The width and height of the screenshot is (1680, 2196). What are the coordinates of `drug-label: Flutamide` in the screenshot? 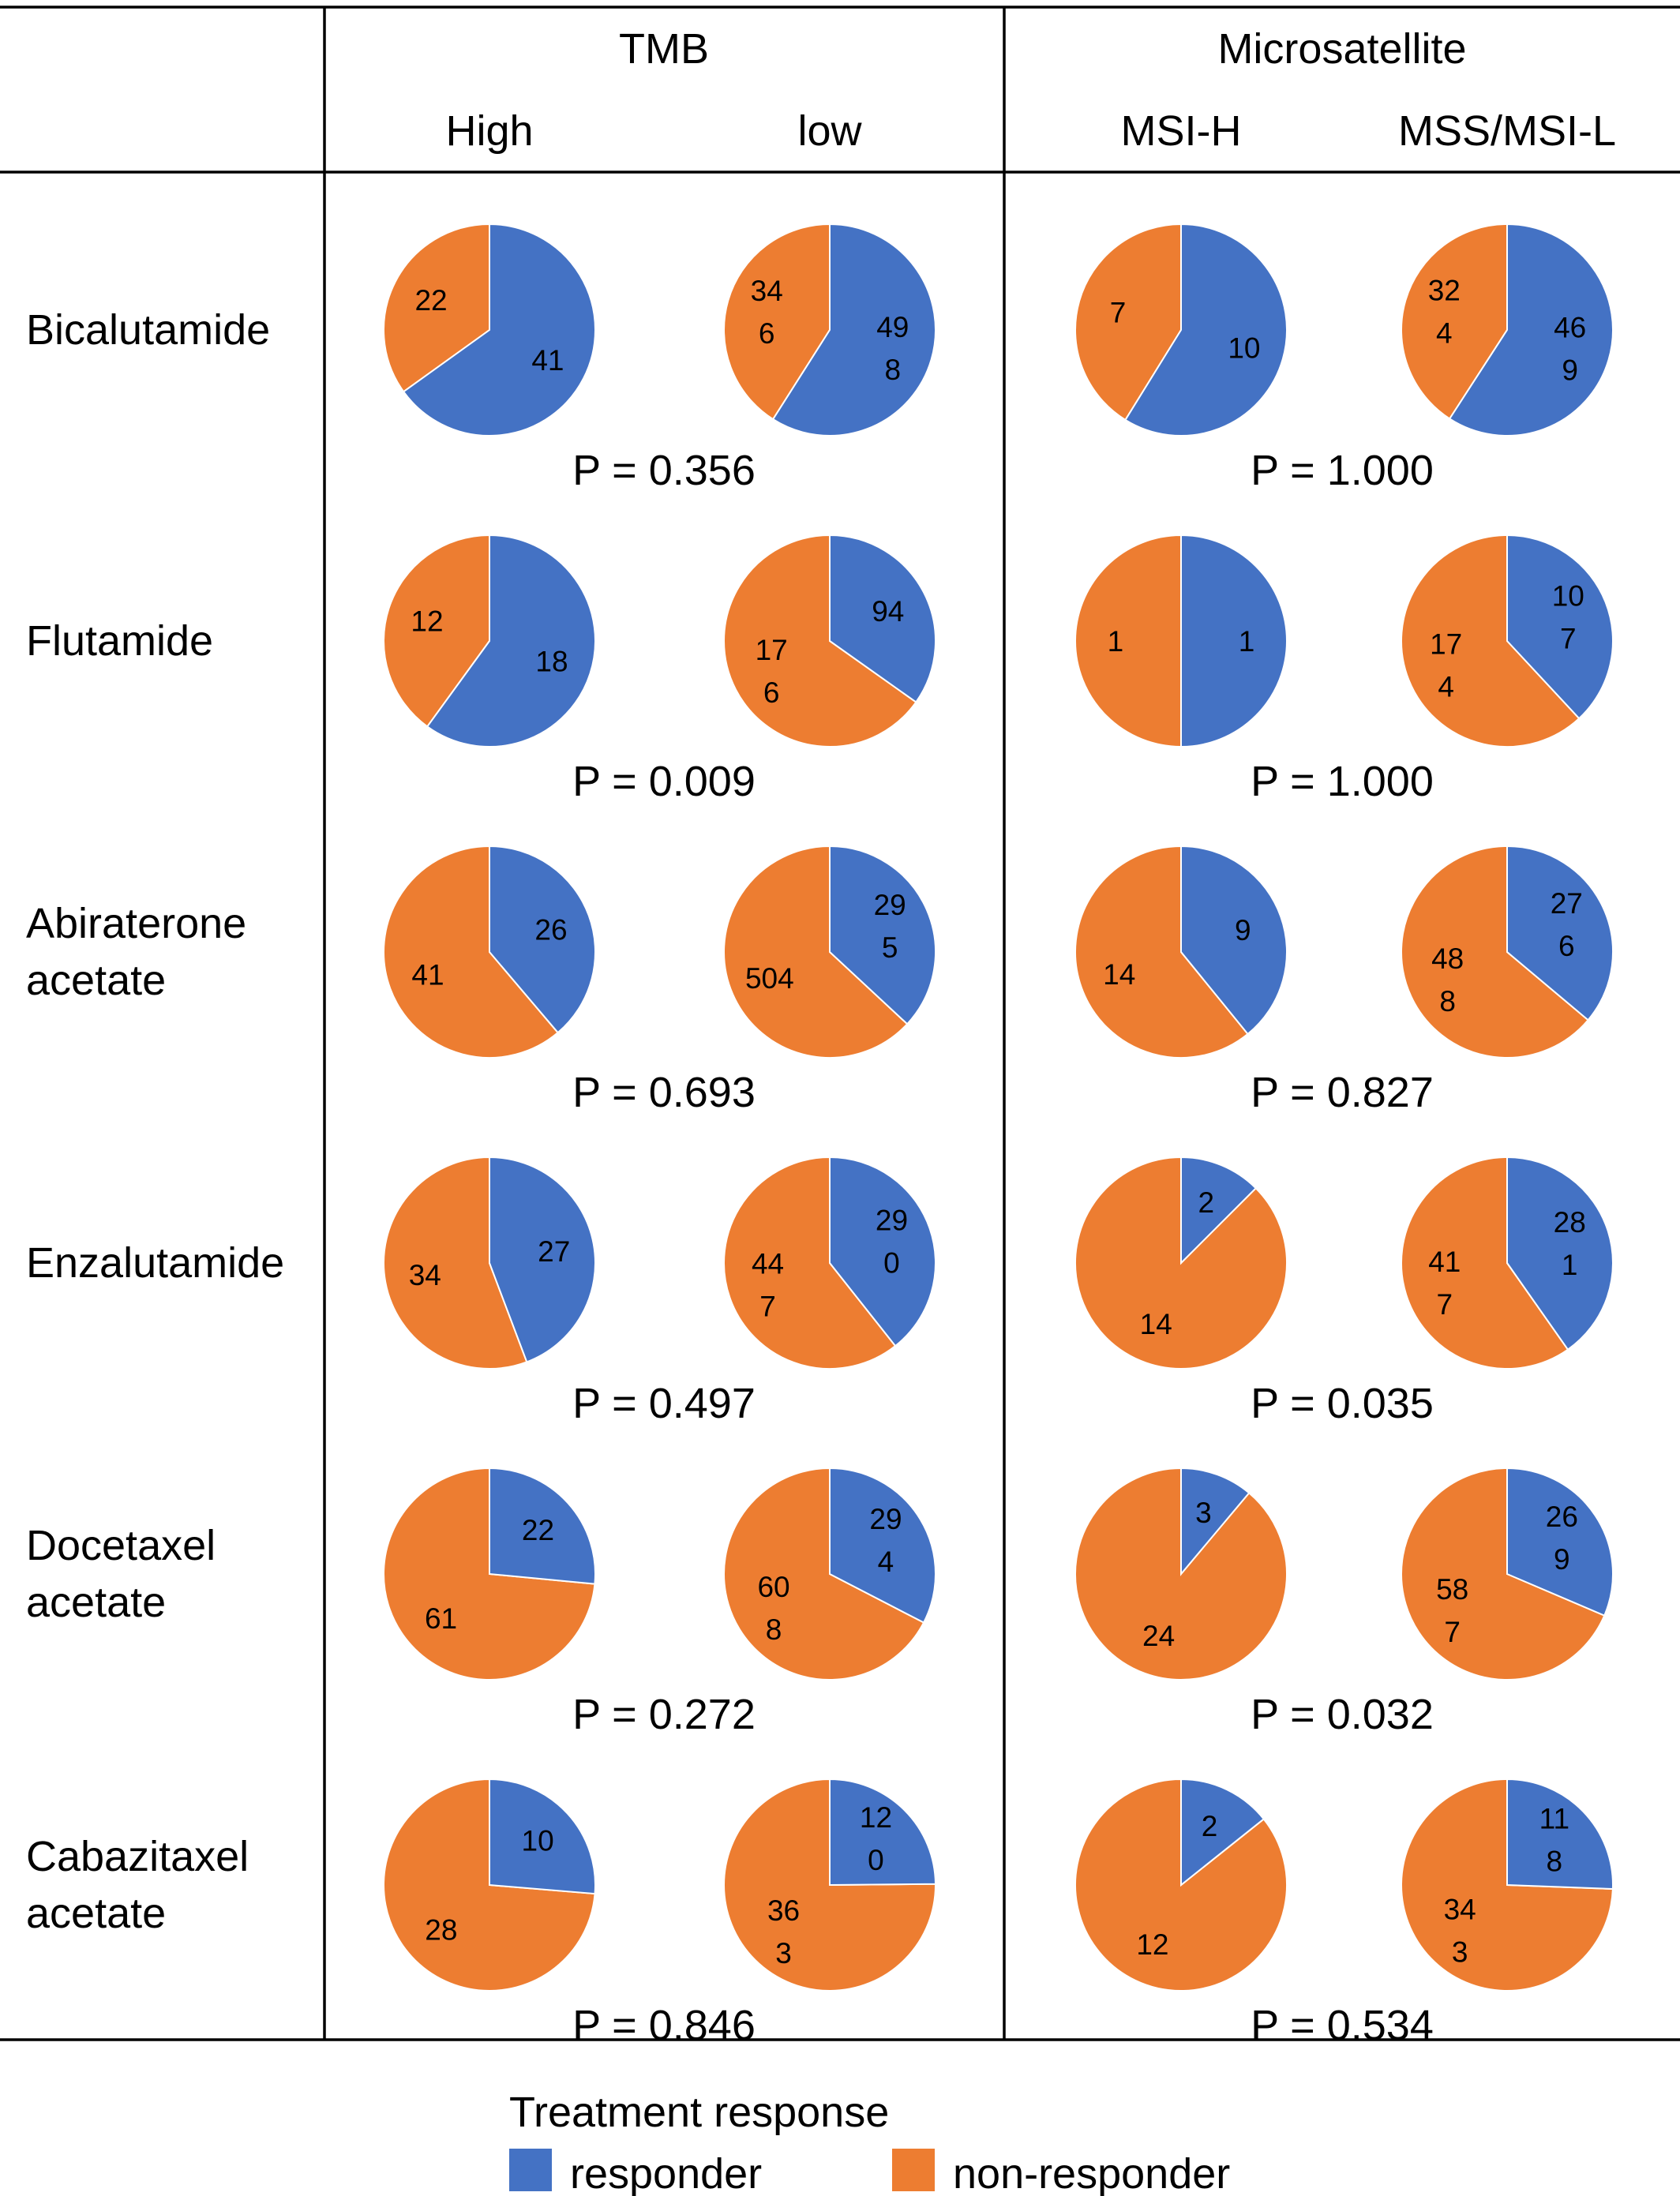 It's located at (119, 641).